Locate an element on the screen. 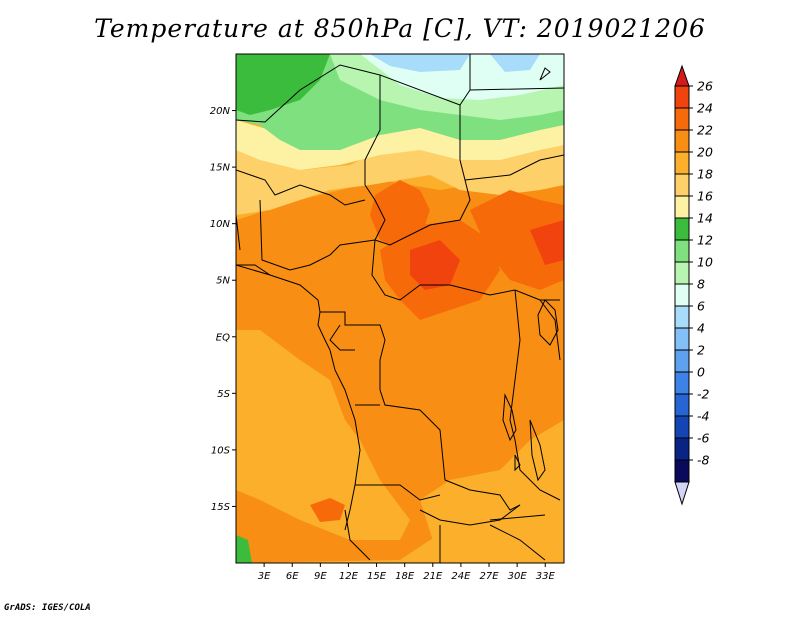 The height and width of the screenshot is (618, 800). lon-tick-label: 27E is located at coordinates (490, 576).